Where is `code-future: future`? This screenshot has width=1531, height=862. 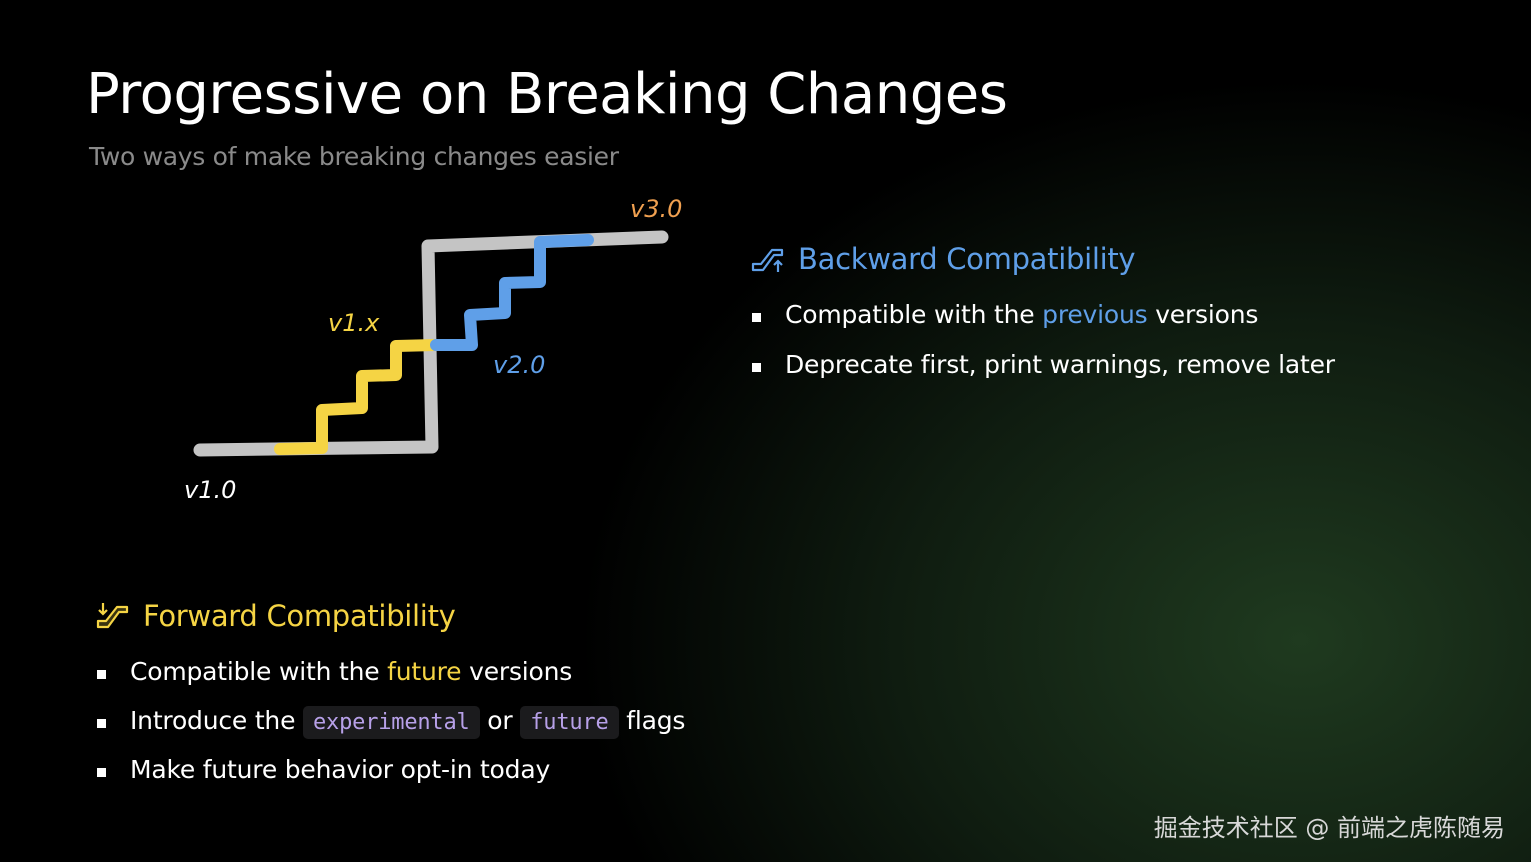
code-future: future is located at coordinates (569, 722).